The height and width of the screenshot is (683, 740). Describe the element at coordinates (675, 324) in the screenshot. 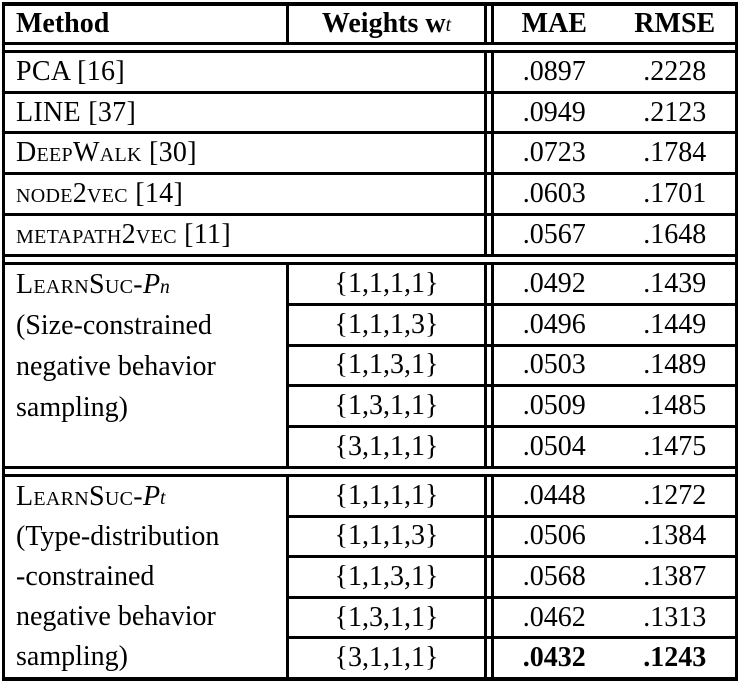

I see `rmse-value: .1449` at that location.